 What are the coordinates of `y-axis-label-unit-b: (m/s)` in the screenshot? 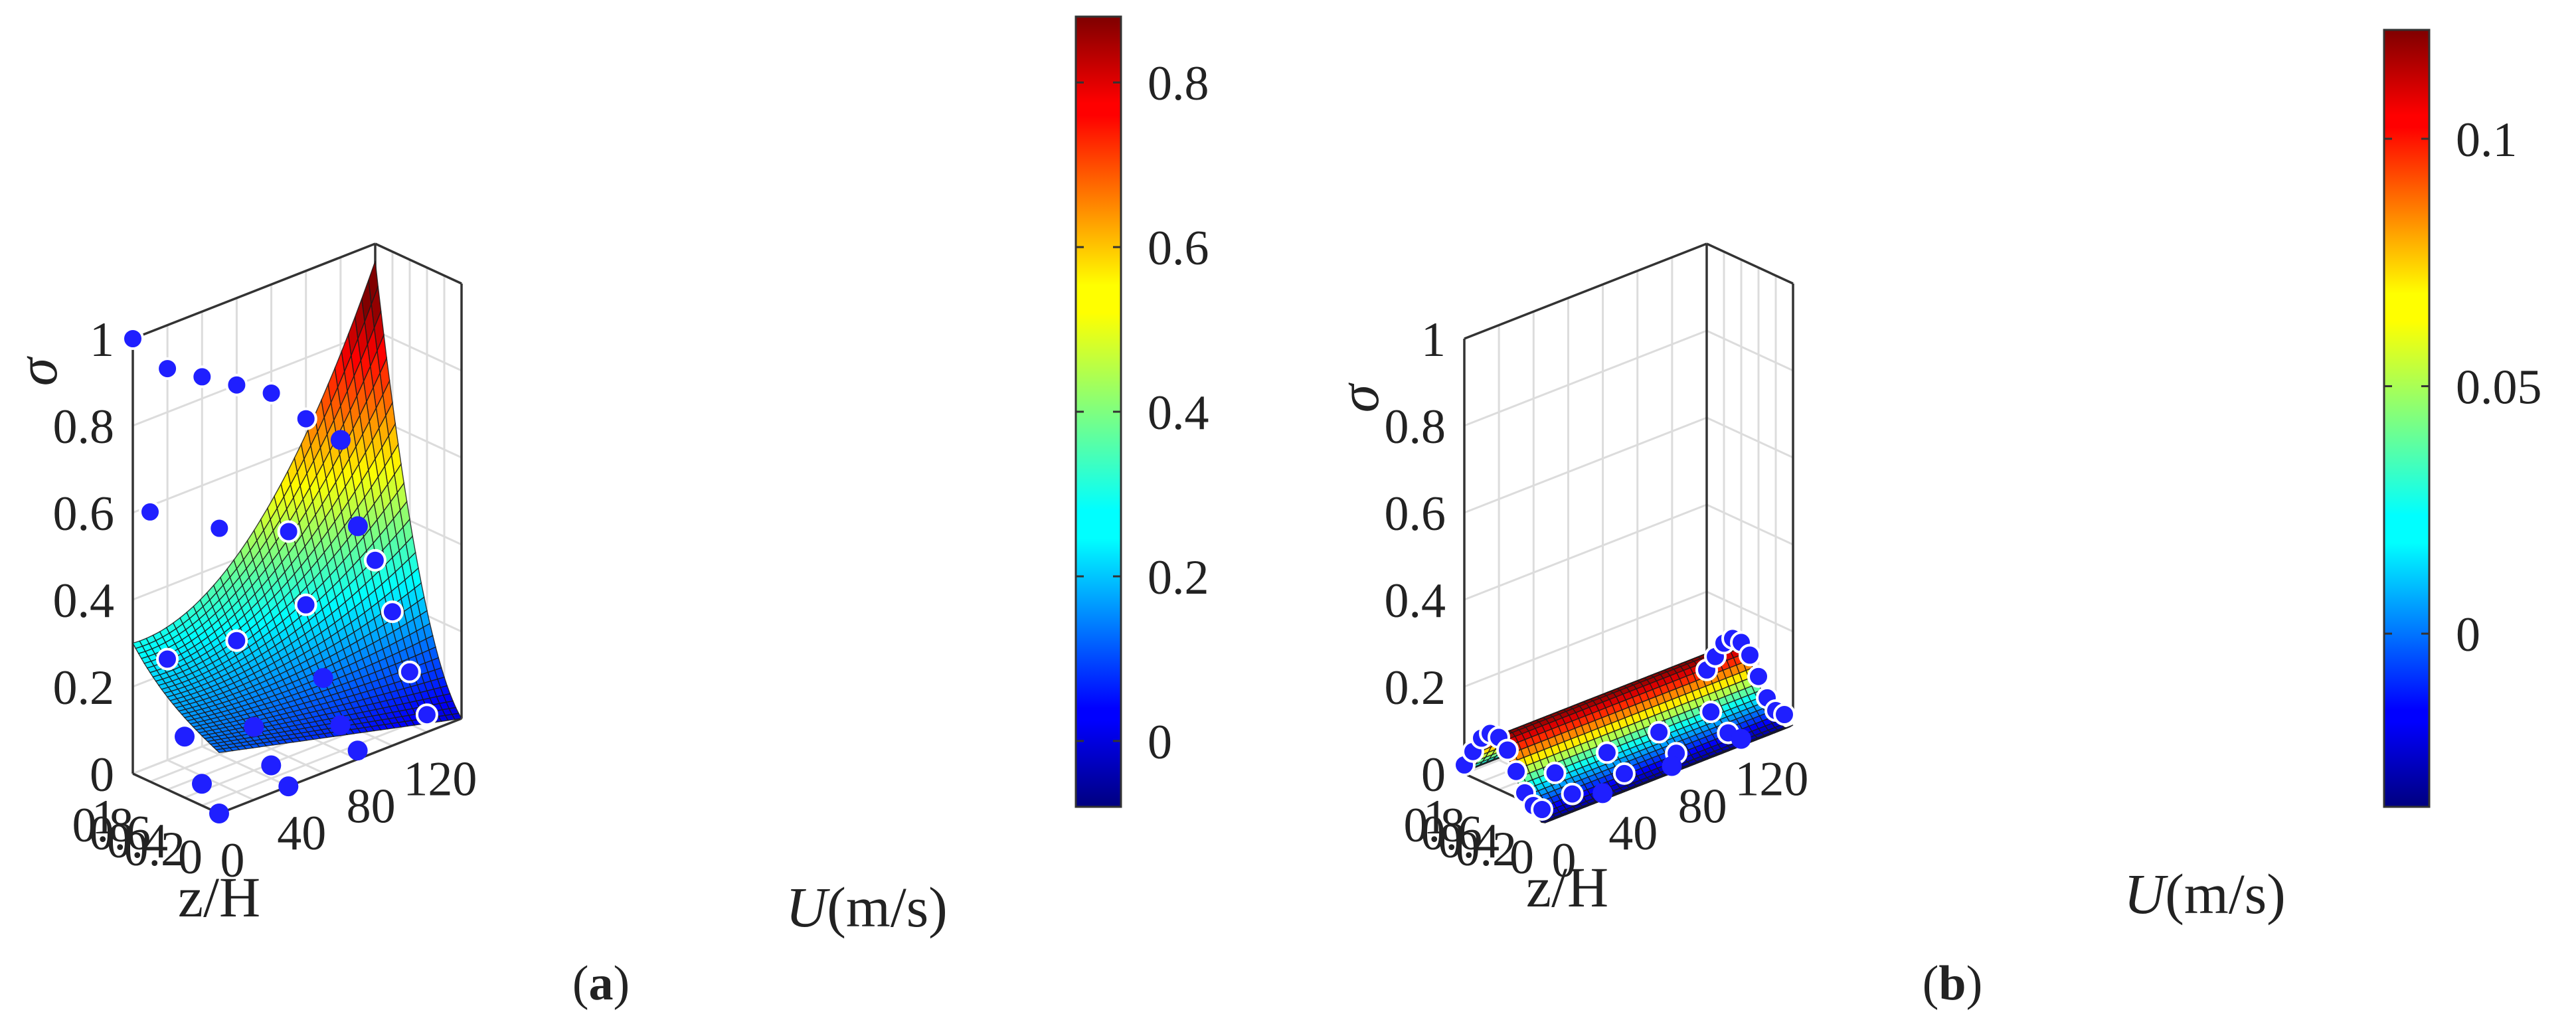 It's located at (2225, 894).